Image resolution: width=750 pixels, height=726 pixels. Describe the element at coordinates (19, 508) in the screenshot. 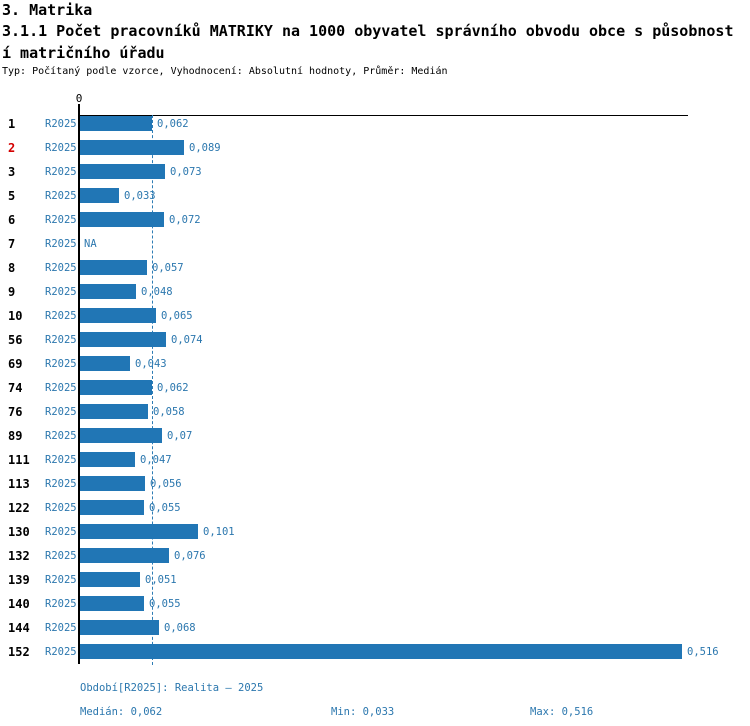

I see `row-number: 122` at that location.